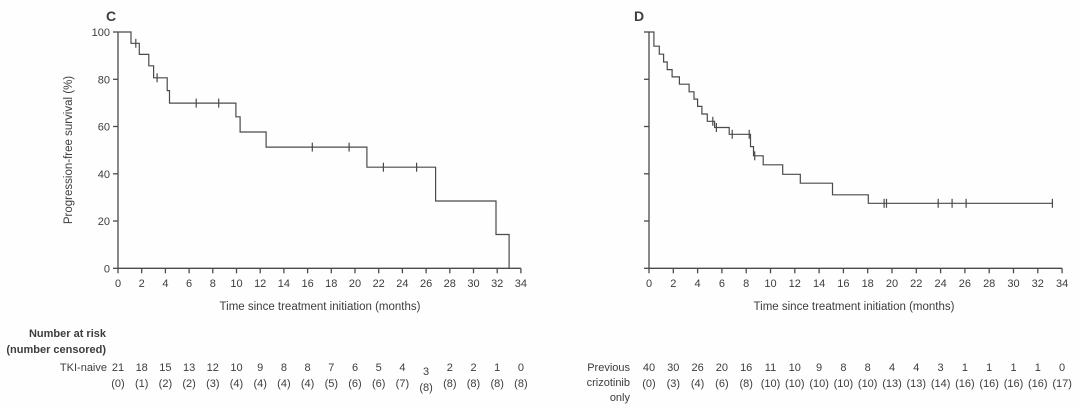 This screenshot has width=1080, height=406. What do you see at coordinates (118, 368) in the screenshot?
I see `at-risk-value: 21` at bounding box center [118, 368].